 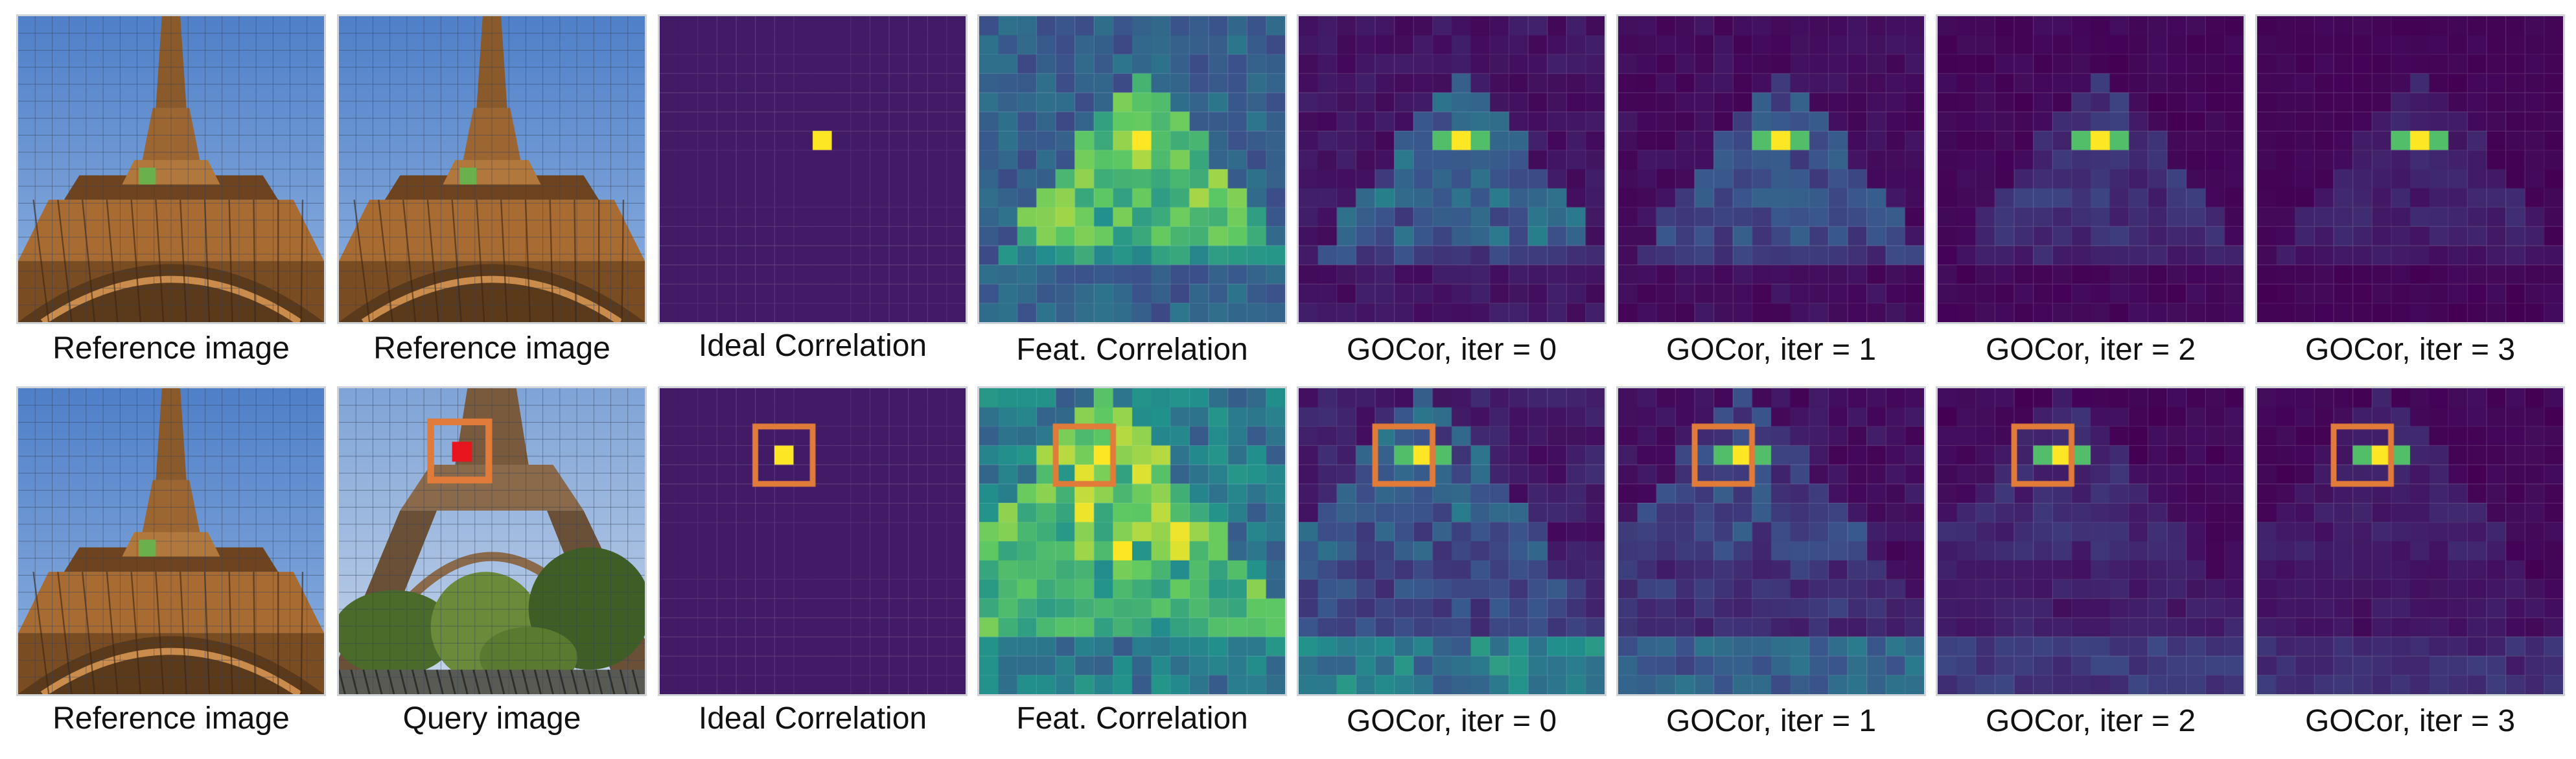 I want to click on query-photo-svg, so click(x=492, y=541).